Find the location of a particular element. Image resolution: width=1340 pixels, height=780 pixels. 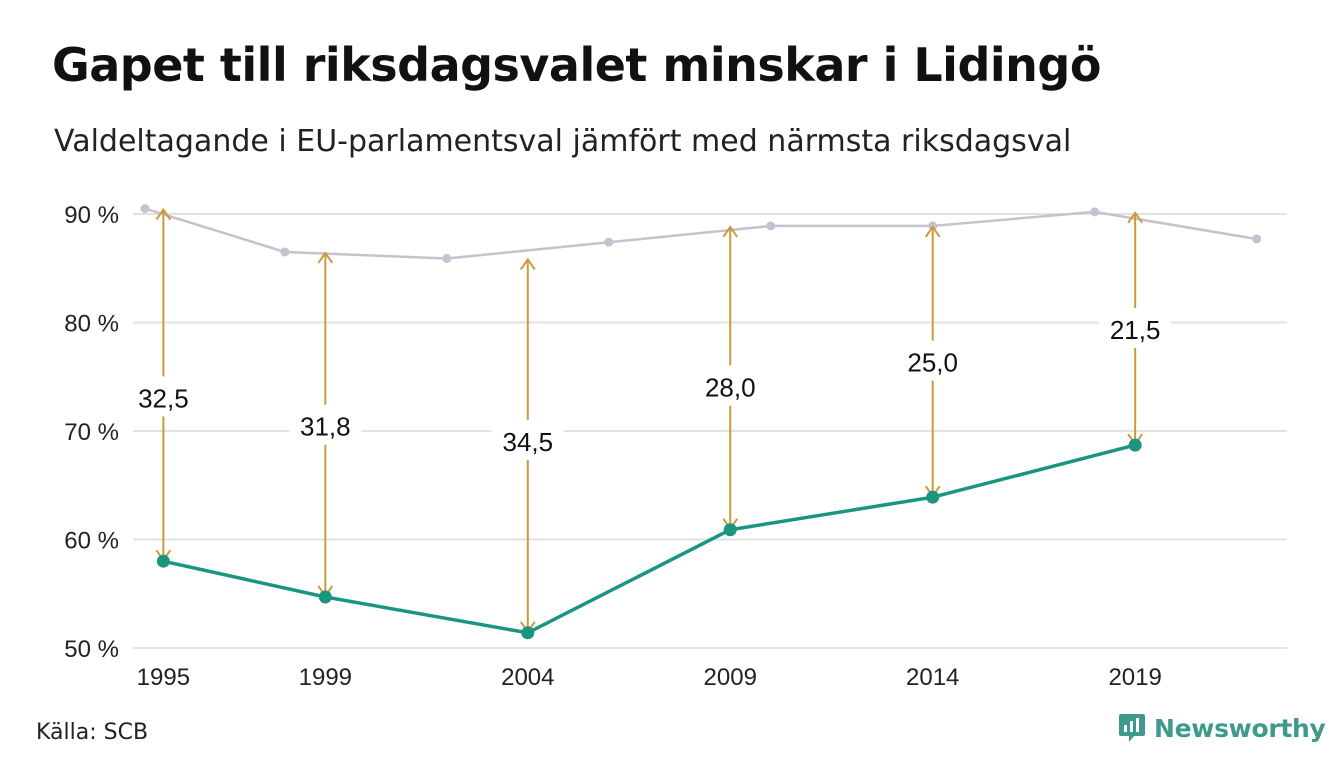

y-tick-label: 70 % is located at coordinates (91, 432).